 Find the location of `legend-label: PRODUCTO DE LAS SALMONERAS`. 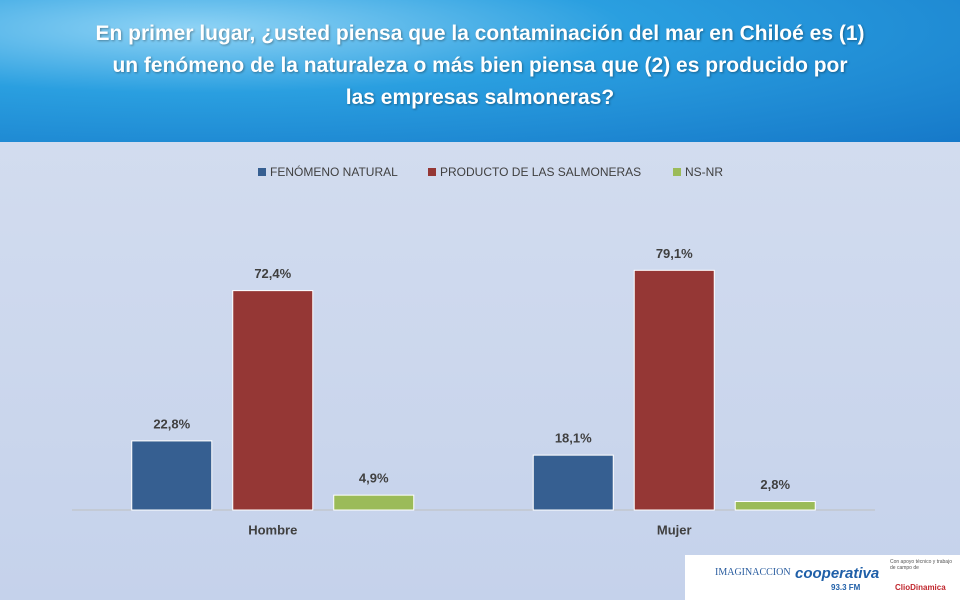

legend-label: PRODUCTO DE LAS SALMONERAS is located at coordinates (540, 172).